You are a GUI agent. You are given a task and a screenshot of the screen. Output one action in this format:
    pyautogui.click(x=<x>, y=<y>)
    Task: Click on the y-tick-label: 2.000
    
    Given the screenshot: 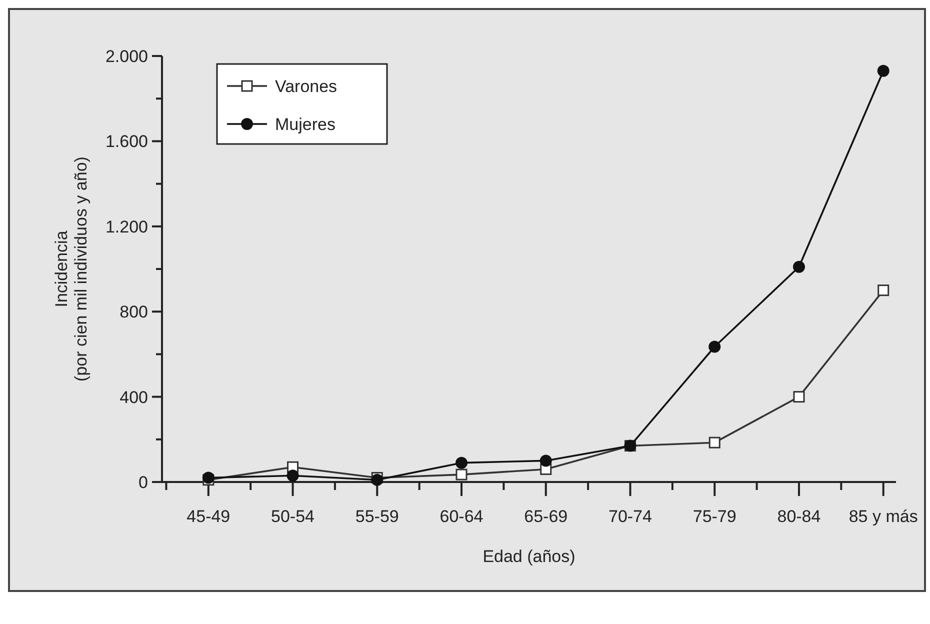 What is the action you would take?
    pyautogui.click(x=126, y=56)
    